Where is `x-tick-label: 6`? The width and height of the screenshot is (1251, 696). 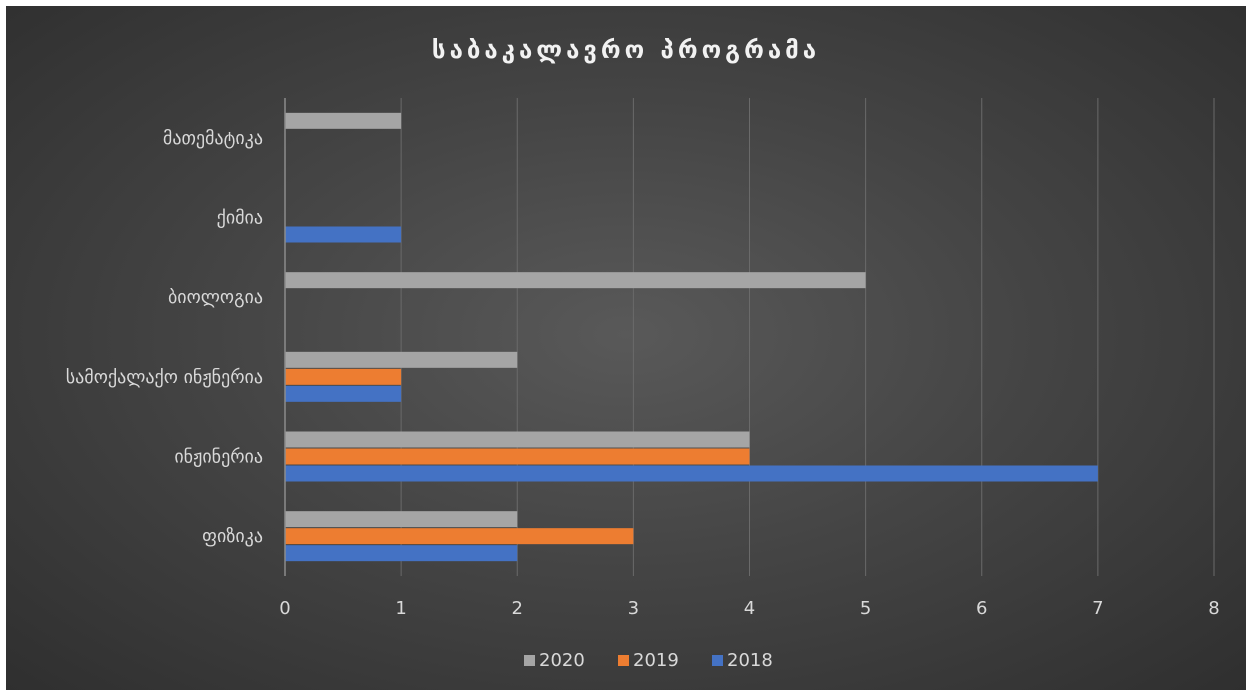
x-tick-label: 6 is located at coordinates (981, 608).